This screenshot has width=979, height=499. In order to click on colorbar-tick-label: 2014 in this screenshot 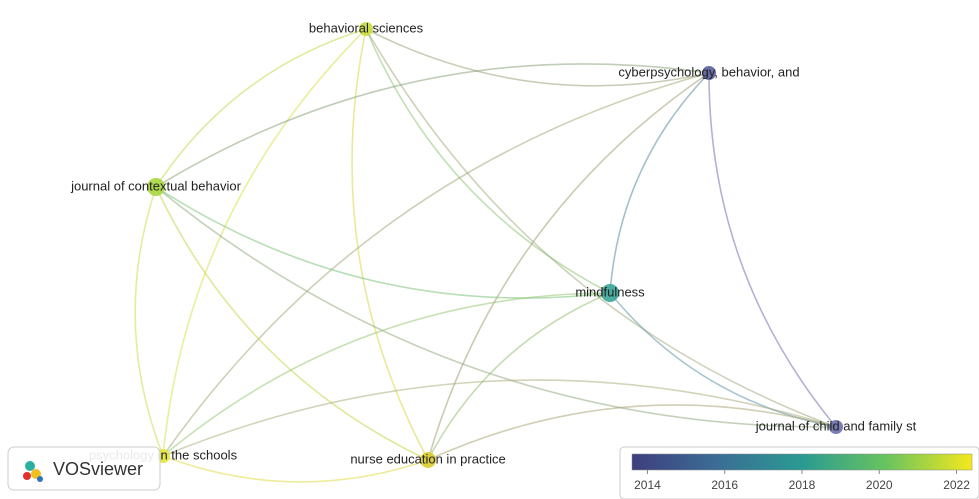, I will do `click(647, 485)`.